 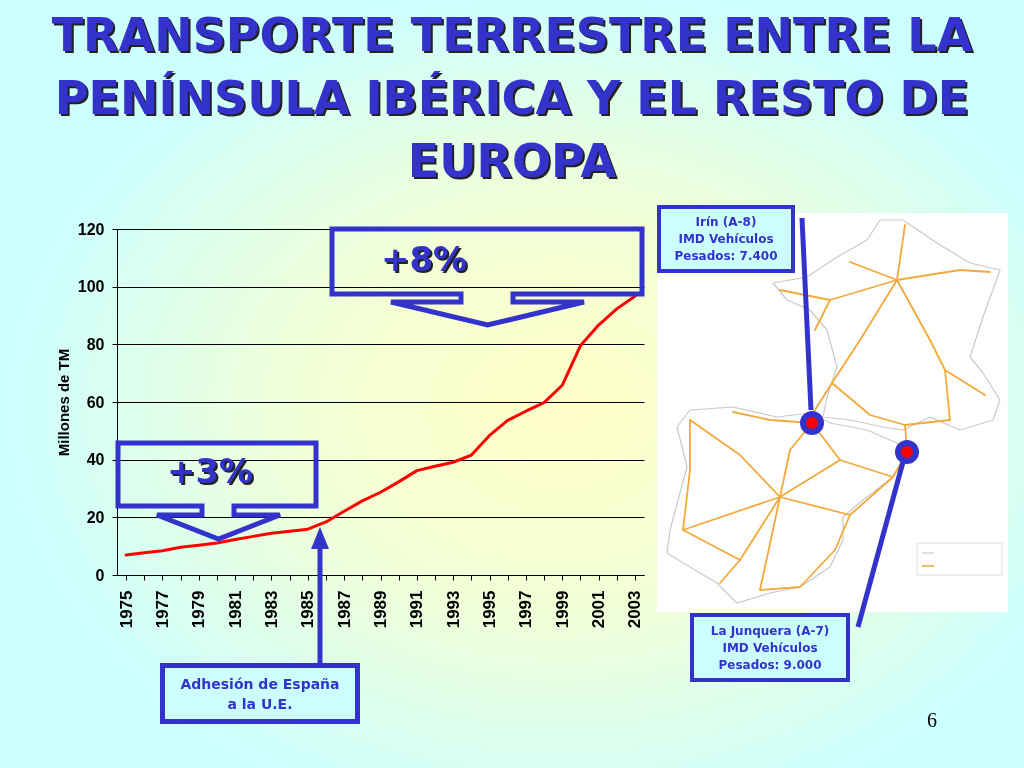 I want to click on y-tick-label: 0, so click(x=100, y=575).